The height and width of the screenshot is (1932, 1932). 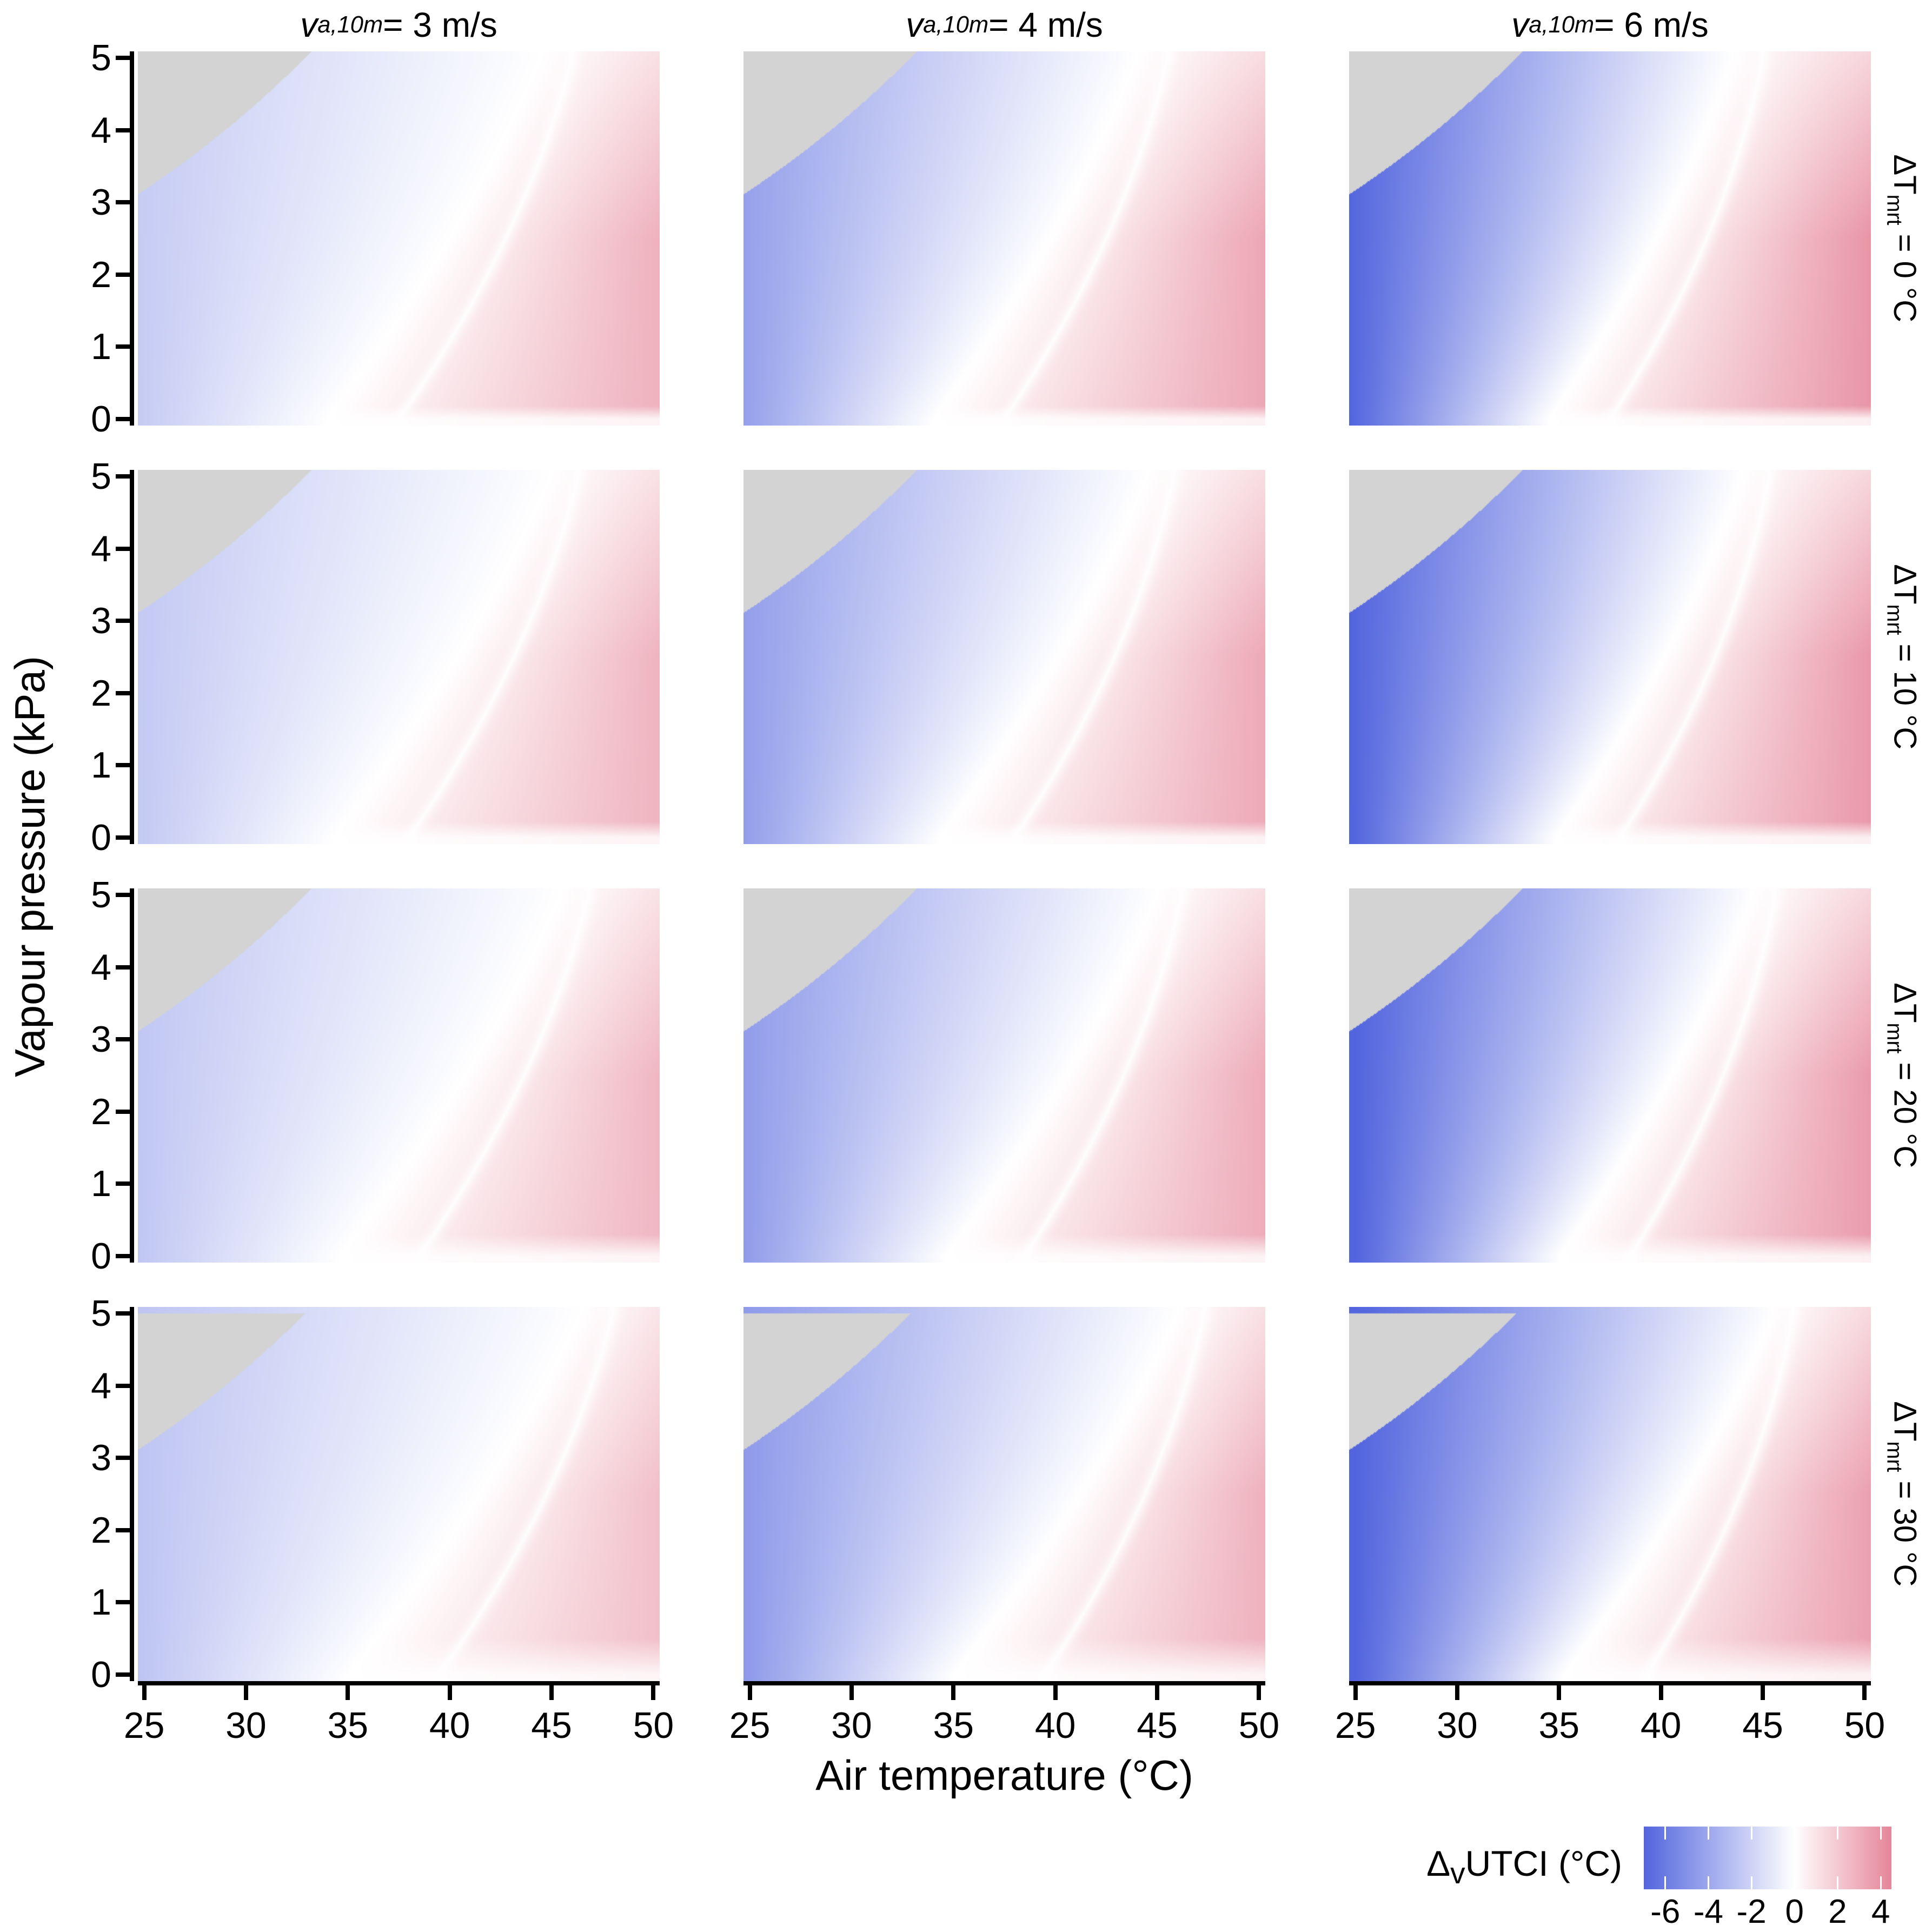 What do you see at coordinates (1902, 238) in the screenshot?
I see `row-facet-label-box-0c: ΔTmrt = 0 °C` at bounding box center [1902, 238].